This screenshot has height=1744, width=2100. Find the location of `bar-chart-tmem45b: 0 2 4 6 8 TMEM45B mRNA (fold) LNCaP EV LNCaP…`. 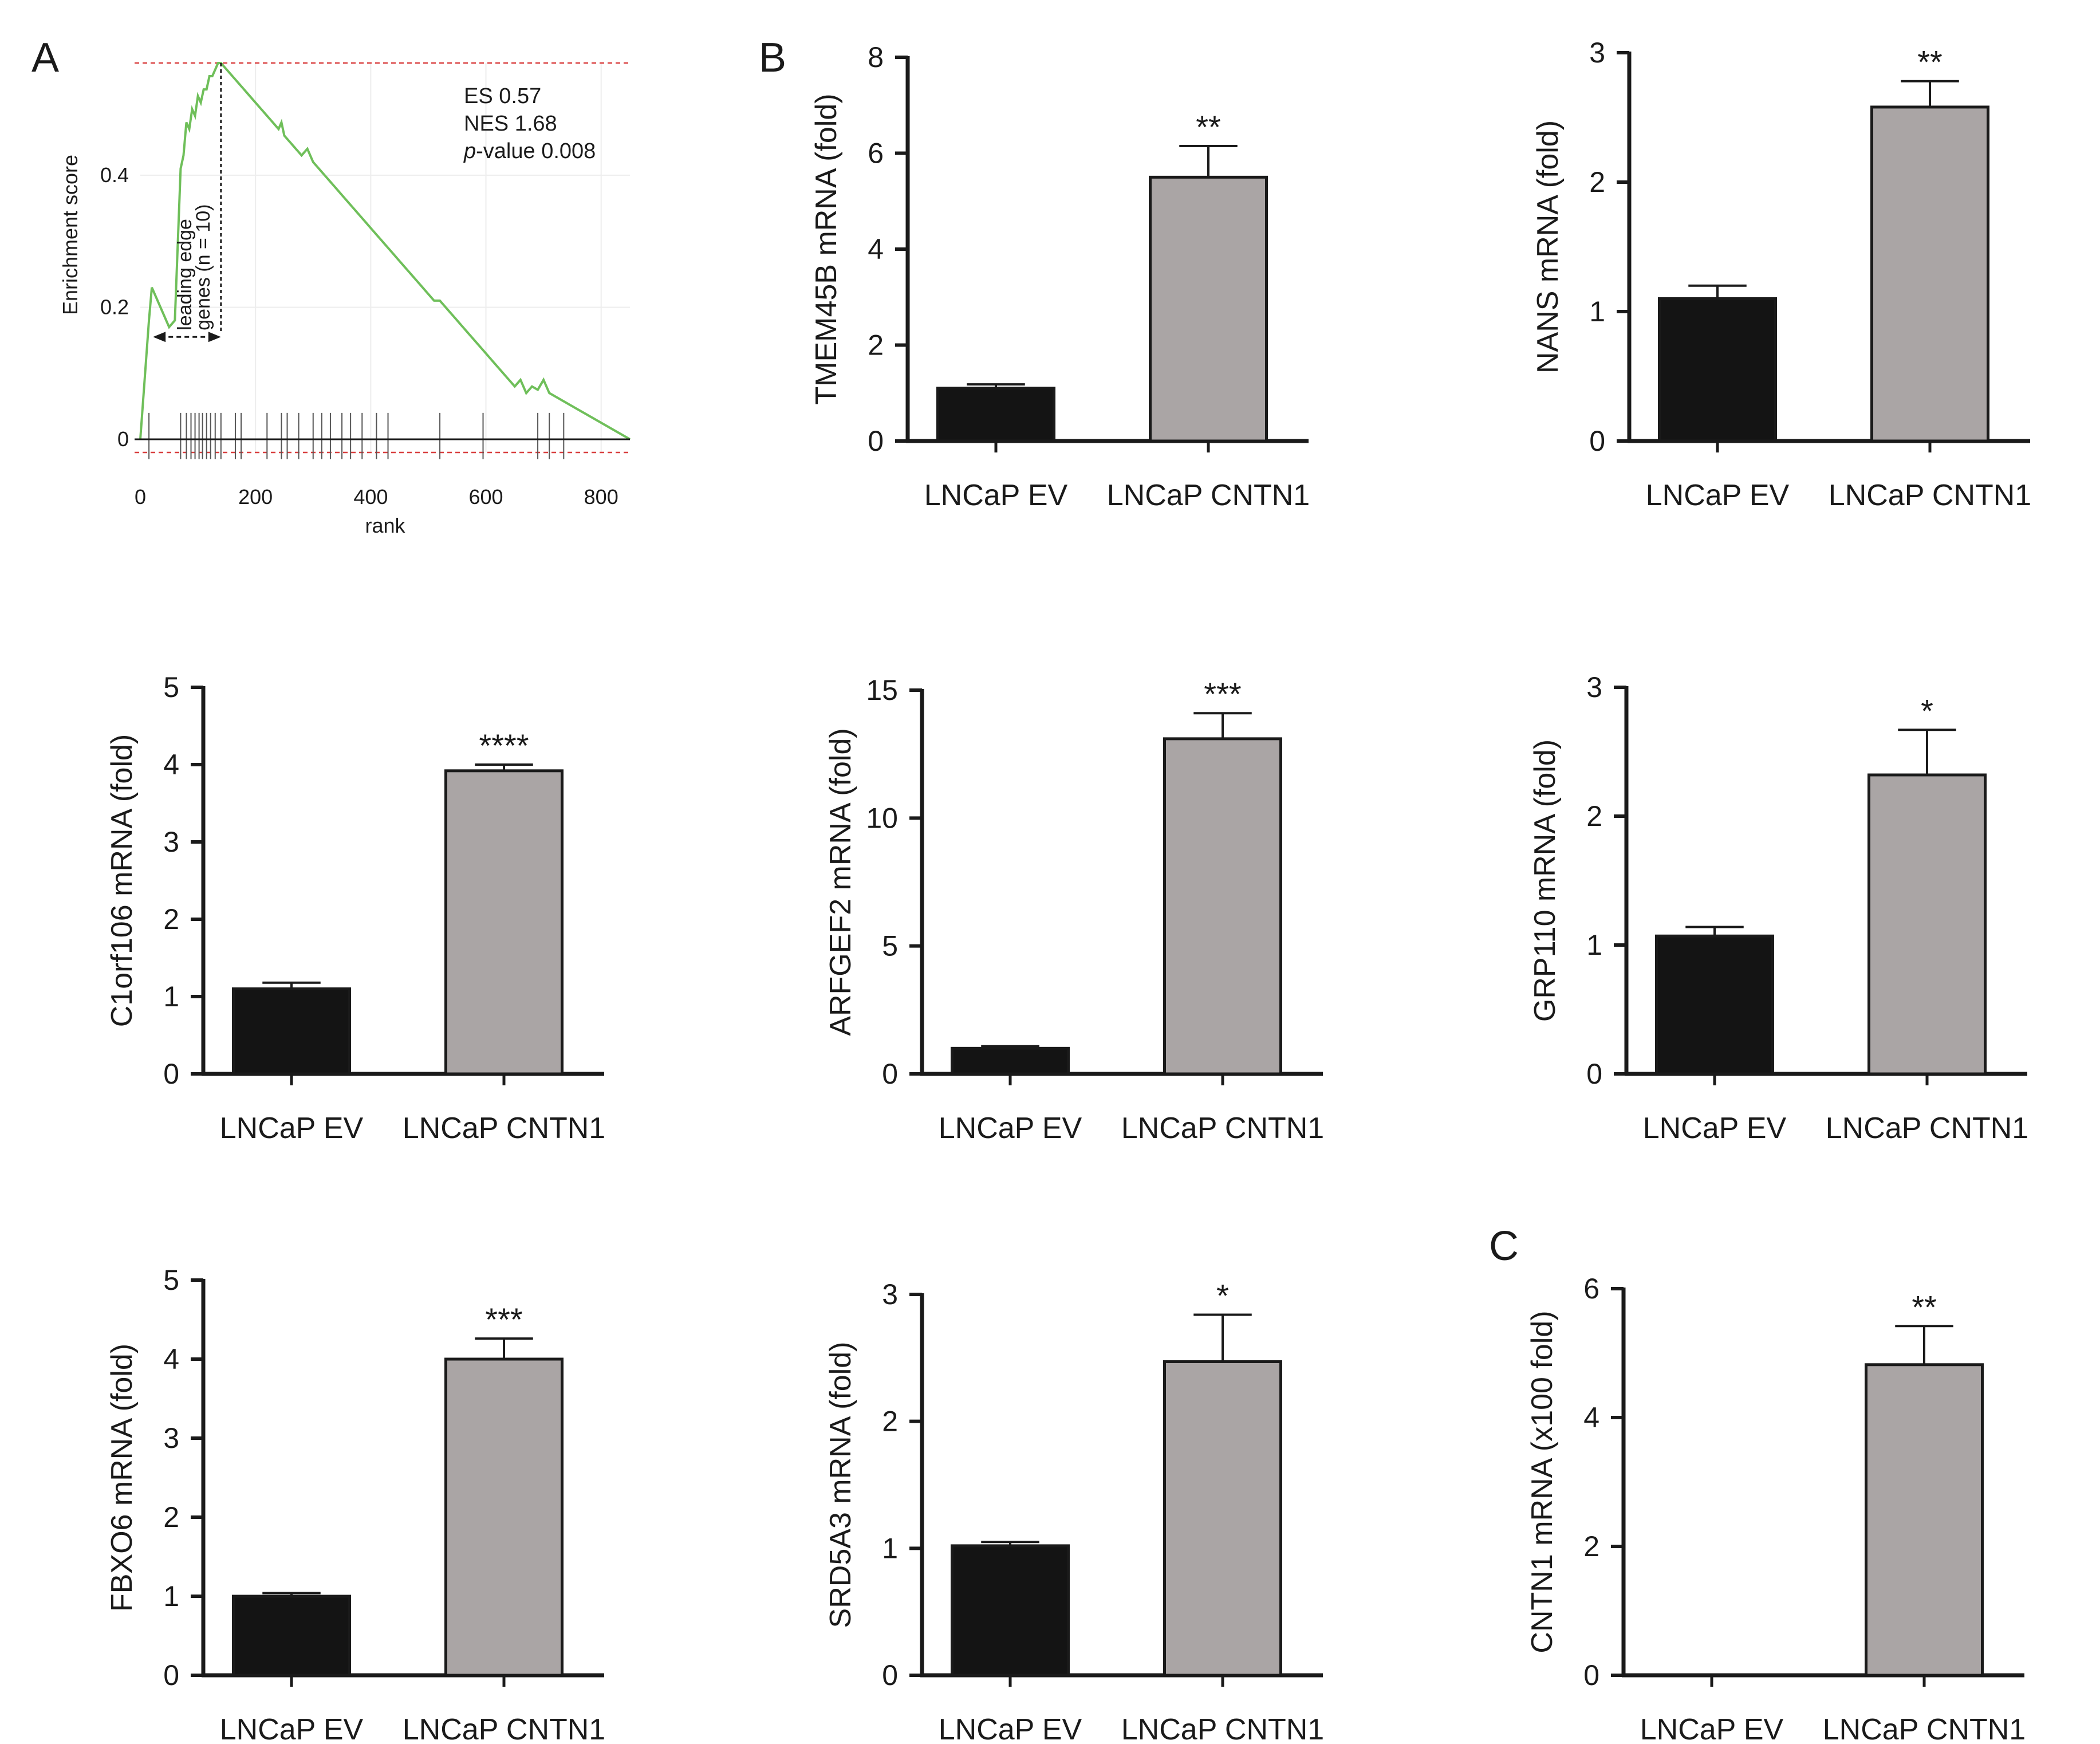

bar-chart-tmem45b: 0 2 4 6 8 TMEM45B mRNA (fold) LNCaP EV LNCaP… is located at coordinates (1060, 277).